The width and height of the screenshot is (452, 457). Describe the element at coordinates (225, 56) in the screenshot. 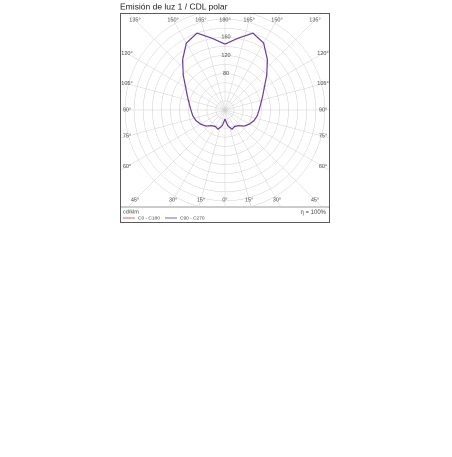

I see `r-tick-label: 120` at that location.